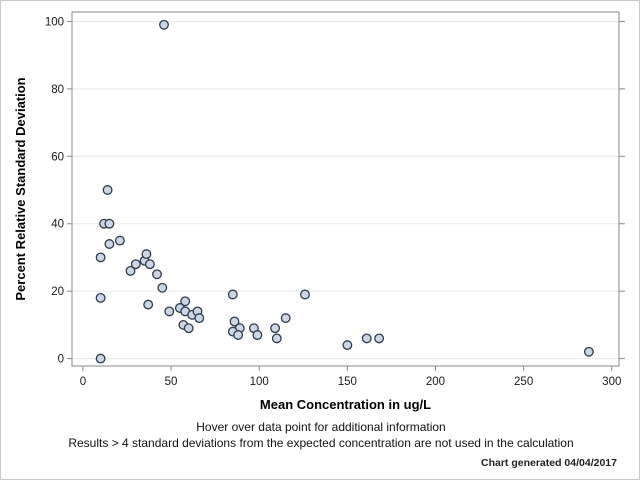  I want to click on y-axis-label: Percent Relative Standard Deviation, so click(20, 189).